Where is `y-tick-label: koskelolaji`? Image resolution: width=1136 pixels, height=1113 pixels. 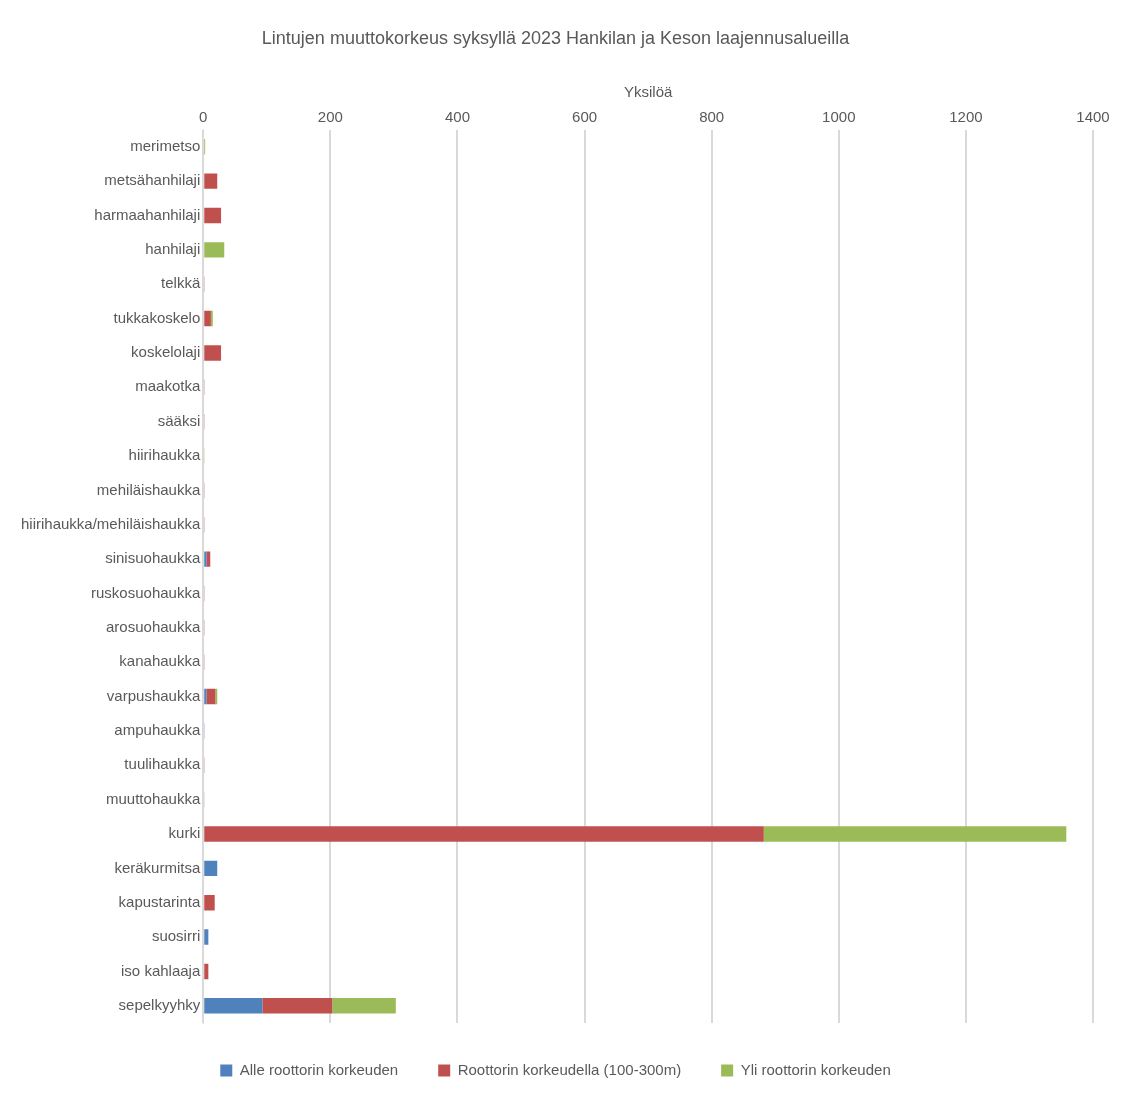 y-tick-label: koskelolaji is located at coordinates (166, 352).